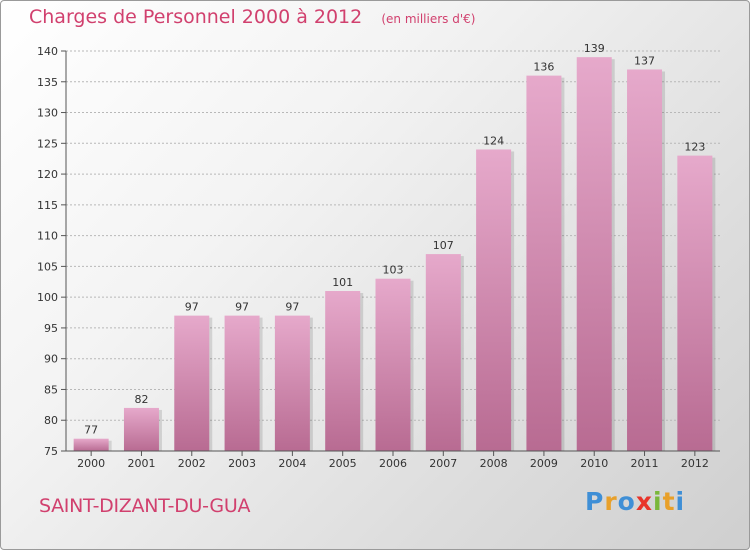  I want to click on y-tick-label: 80, so click(51, 420).